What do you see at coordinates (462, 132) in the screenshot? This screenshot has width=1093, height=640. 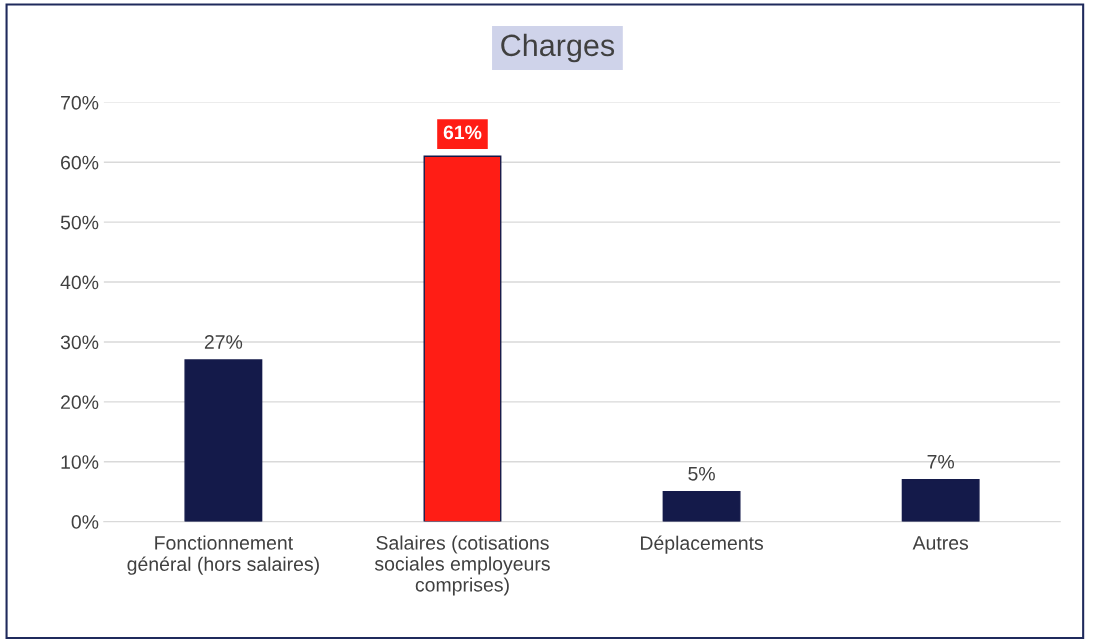 I see `data-label: 61%` at bounding box center [462, 132].